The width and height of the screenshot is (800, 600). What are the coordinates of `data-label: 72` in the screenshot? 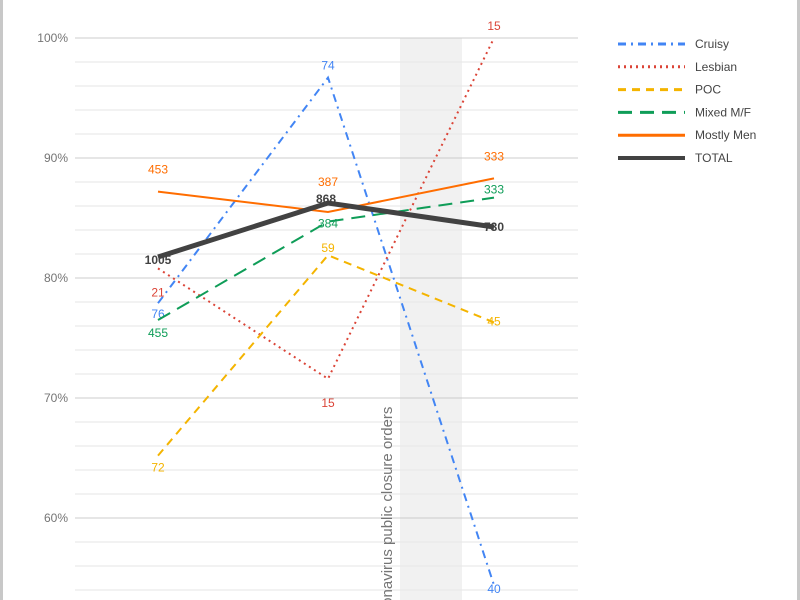 It's located at (158, 468).